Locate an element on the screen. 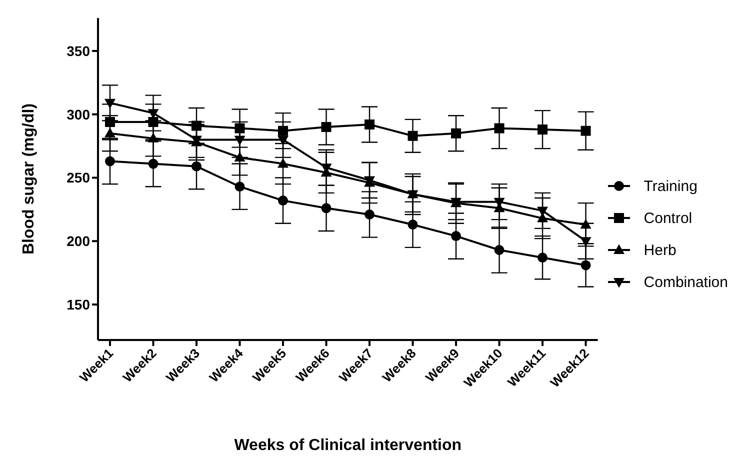  legend-label: Control is located at coordinates (668, 218).